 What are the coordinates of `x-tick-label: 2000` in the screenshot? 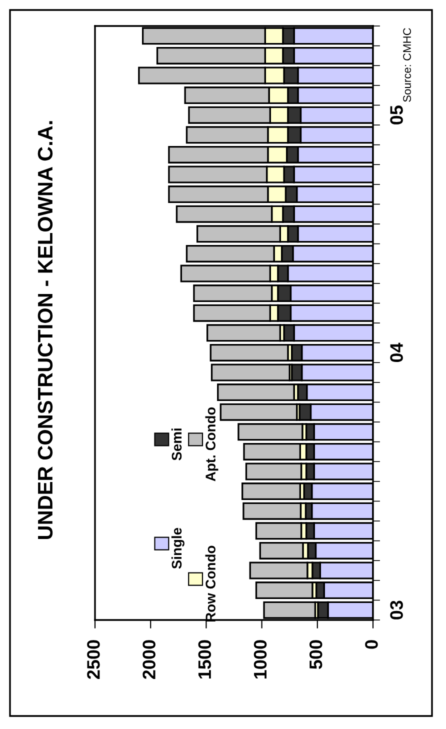 It's located at (149, 659).